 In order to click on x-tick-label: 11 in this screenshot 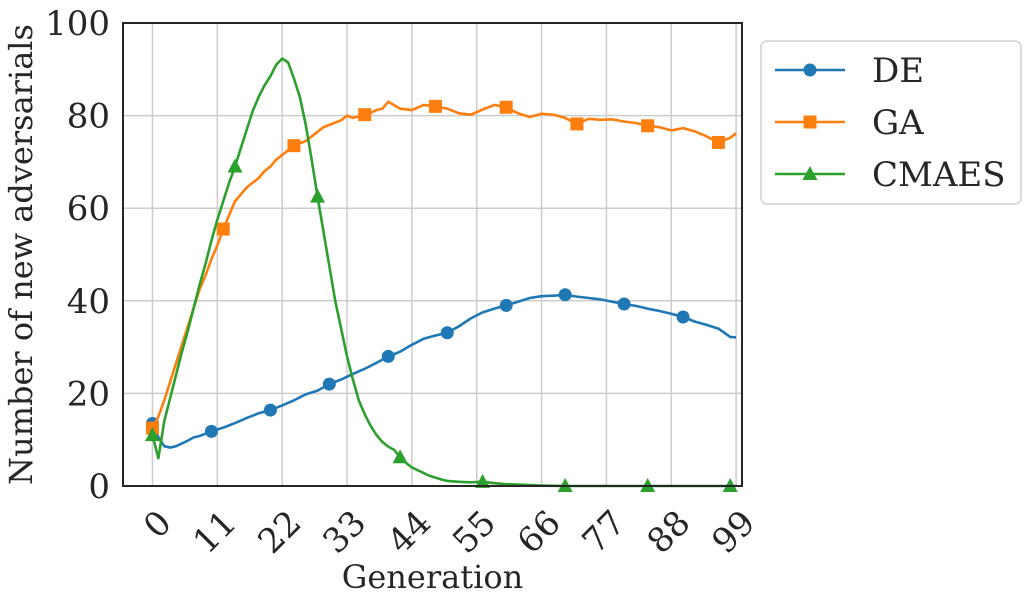, I will do `click(215, 532)`.